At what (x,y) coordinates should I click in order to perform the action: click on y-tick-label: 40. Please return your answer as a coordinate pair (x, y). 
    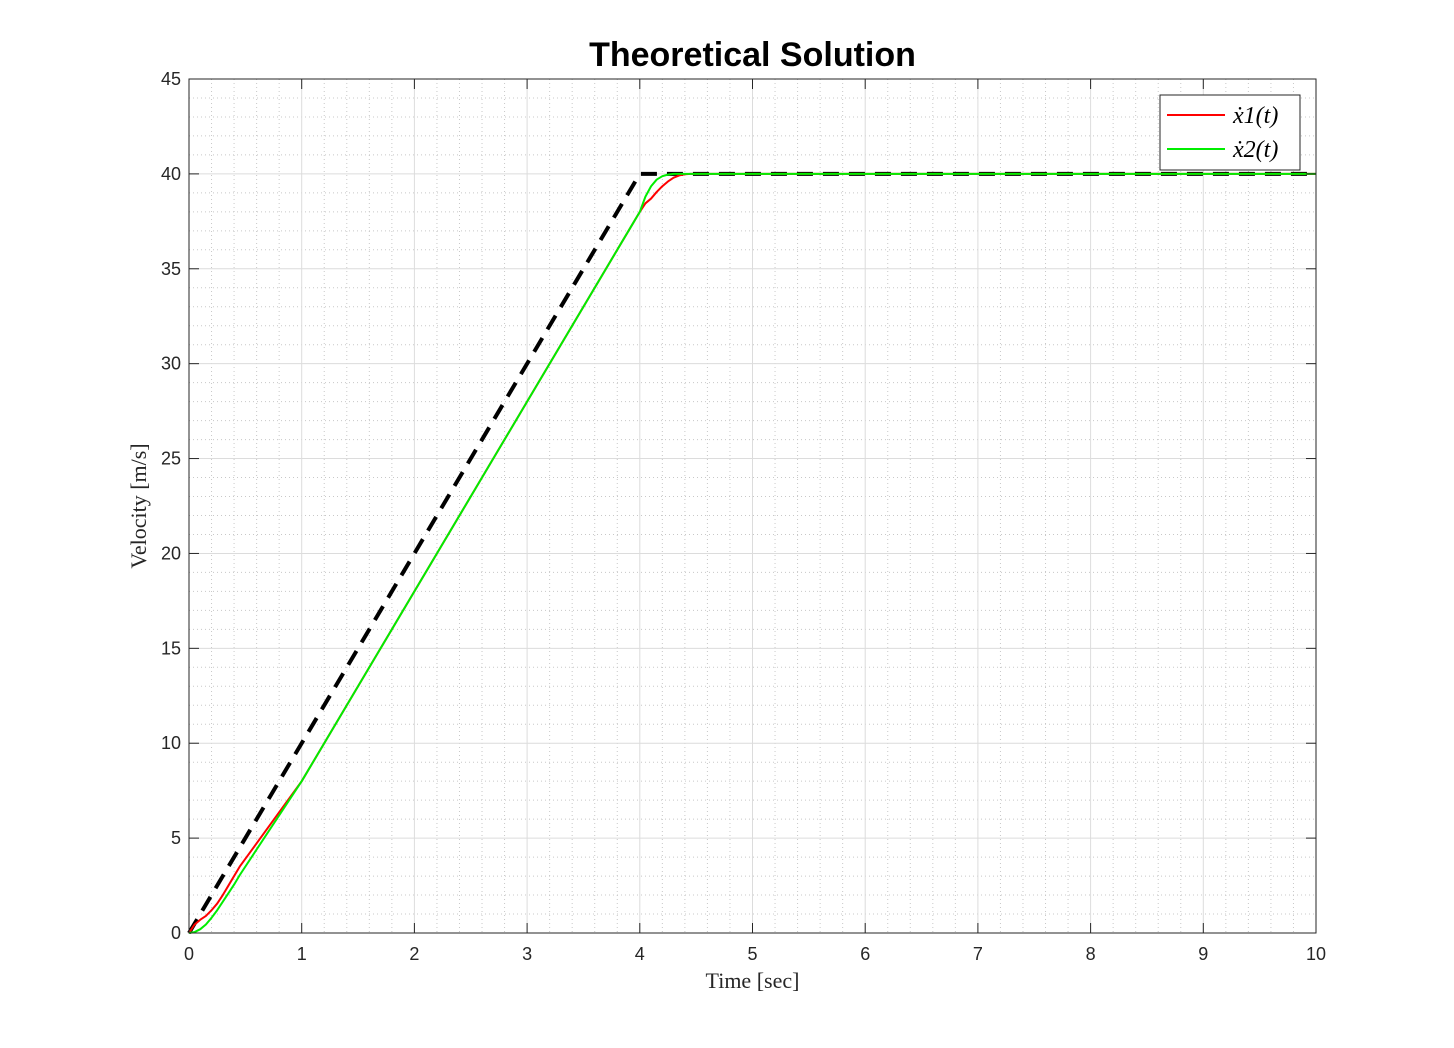
    Looking at the image, I should click on (171, 174).